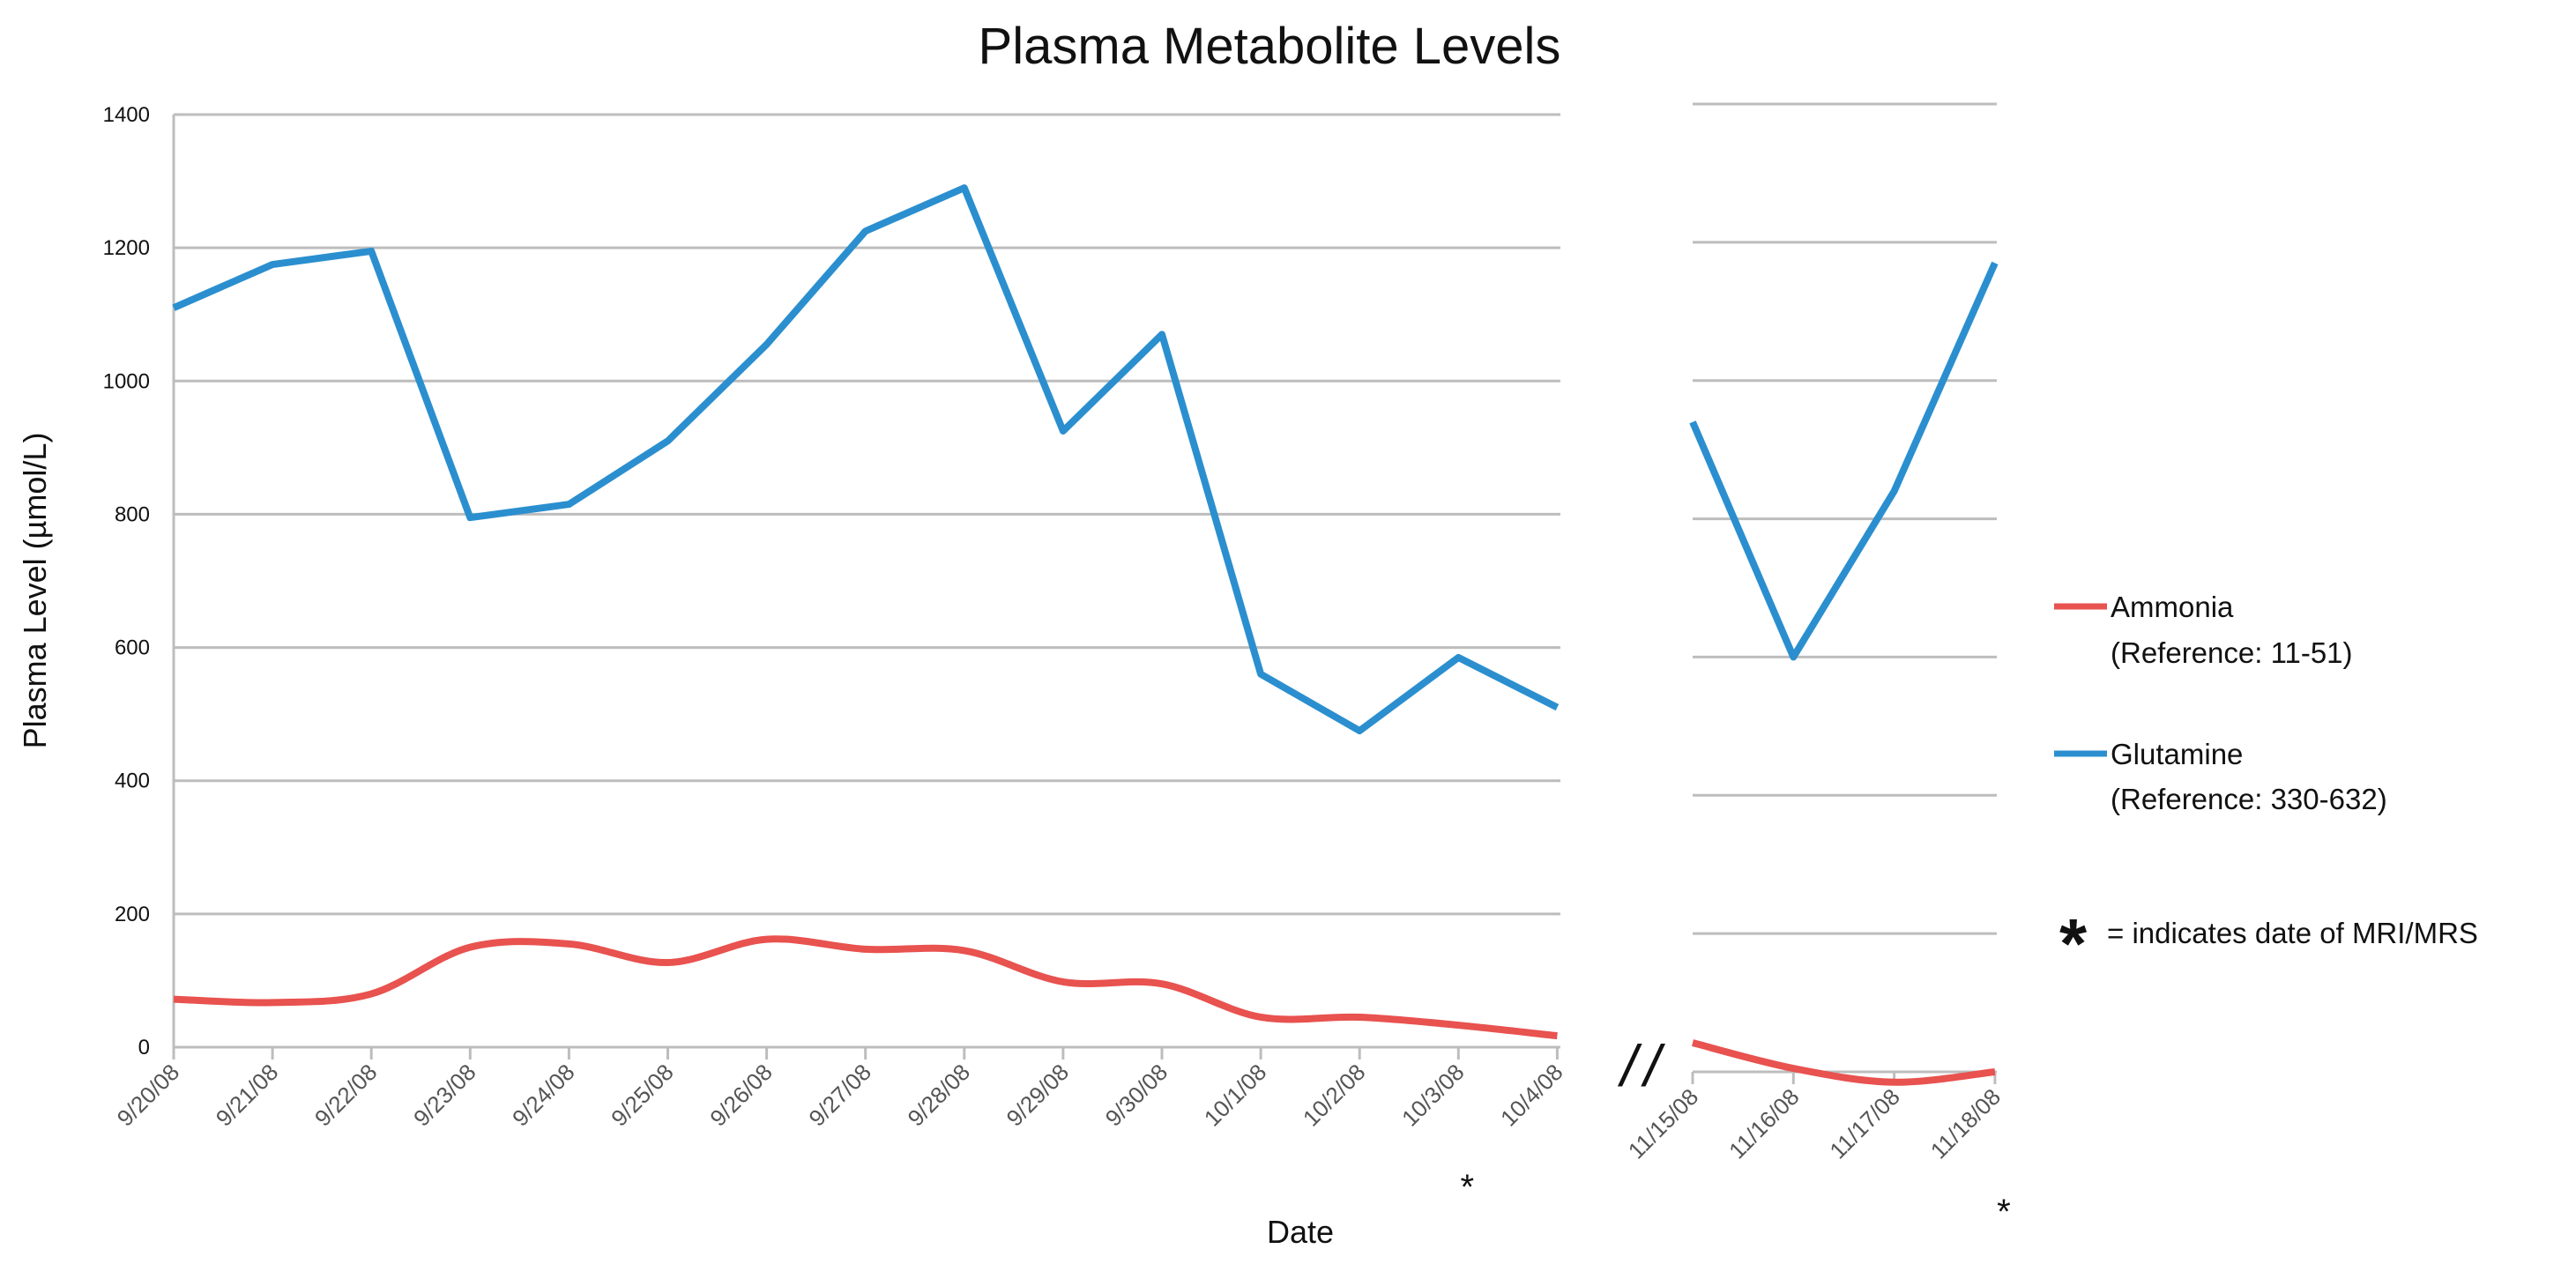  I want to click on y-axis-label: Plasma Level (µmol/L), so click(35, 591).